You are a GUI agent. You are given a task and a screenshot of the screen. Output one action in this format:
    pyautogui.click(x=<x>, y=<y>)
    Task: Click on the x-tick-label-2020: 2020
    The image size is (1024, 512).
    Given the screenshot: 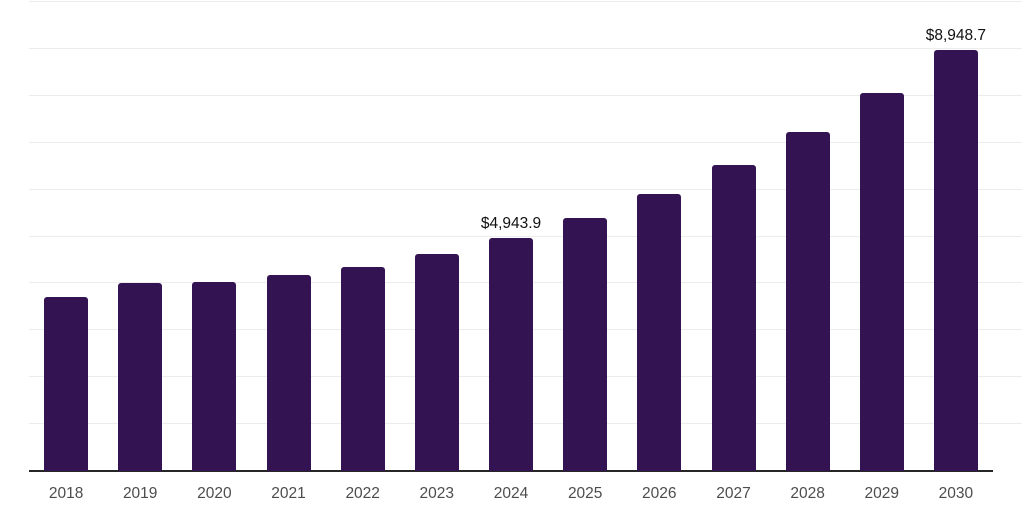 What is the action you would take?
    pyautogui.click(x=214, y=493)
    